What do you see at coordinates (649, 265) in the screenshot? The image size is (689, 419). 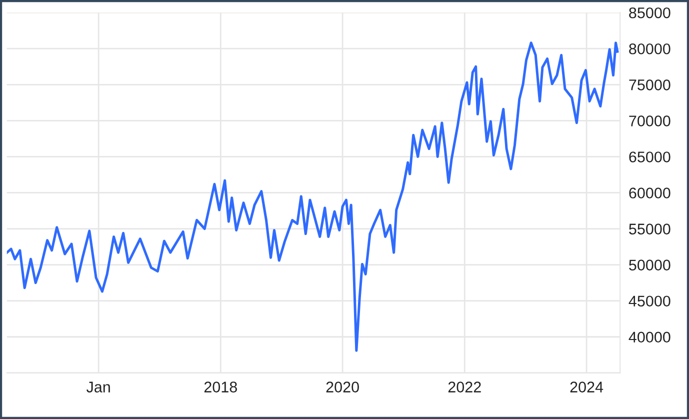 I see `y-tick-label: 50000` at bounding box center [649, 265].